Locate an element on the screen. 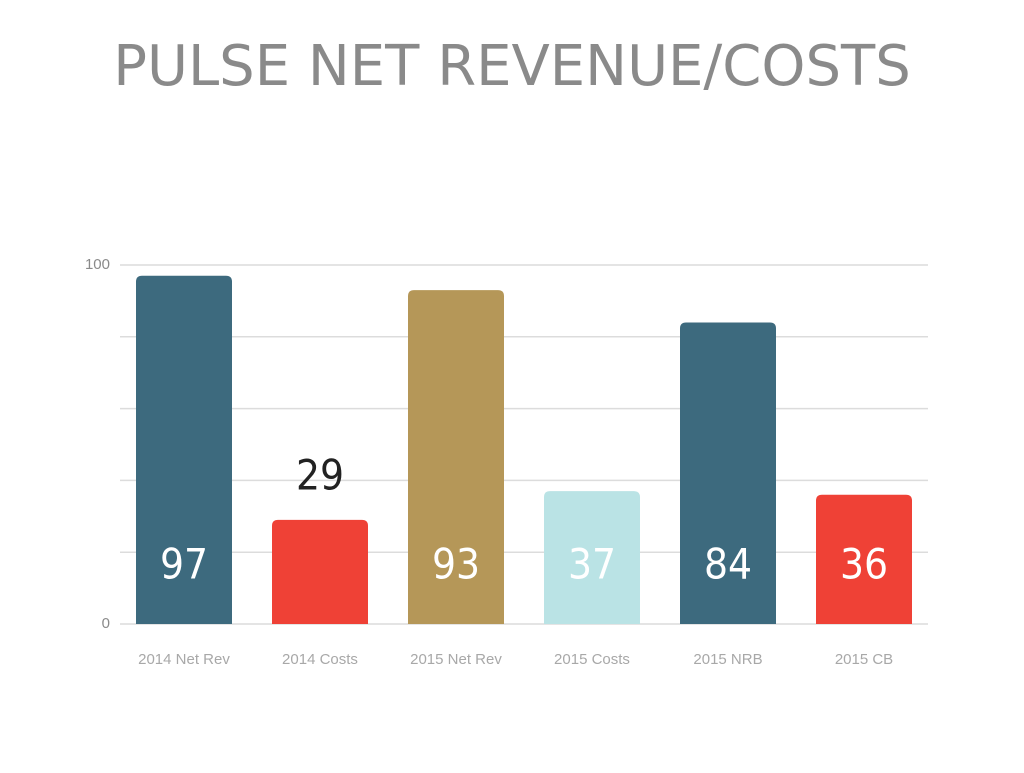 Image resolution: width=1024 pixels, height=773 pixels. value-label: 36 is located at coordinates (864, 564).